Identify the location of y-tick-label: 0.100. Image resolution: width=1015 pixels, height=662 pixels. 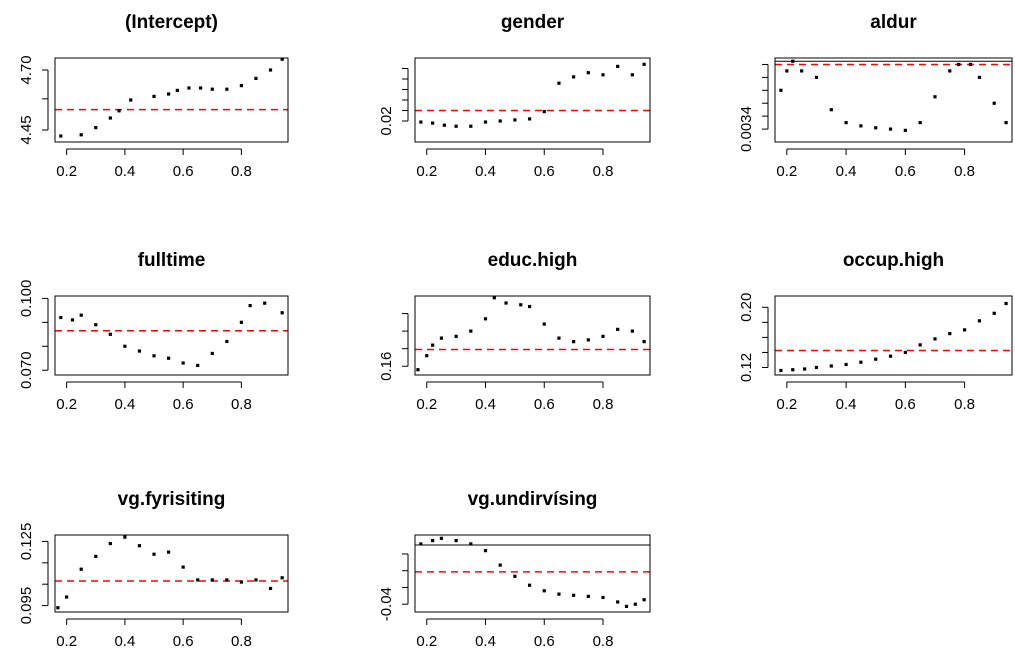
(26, 299).